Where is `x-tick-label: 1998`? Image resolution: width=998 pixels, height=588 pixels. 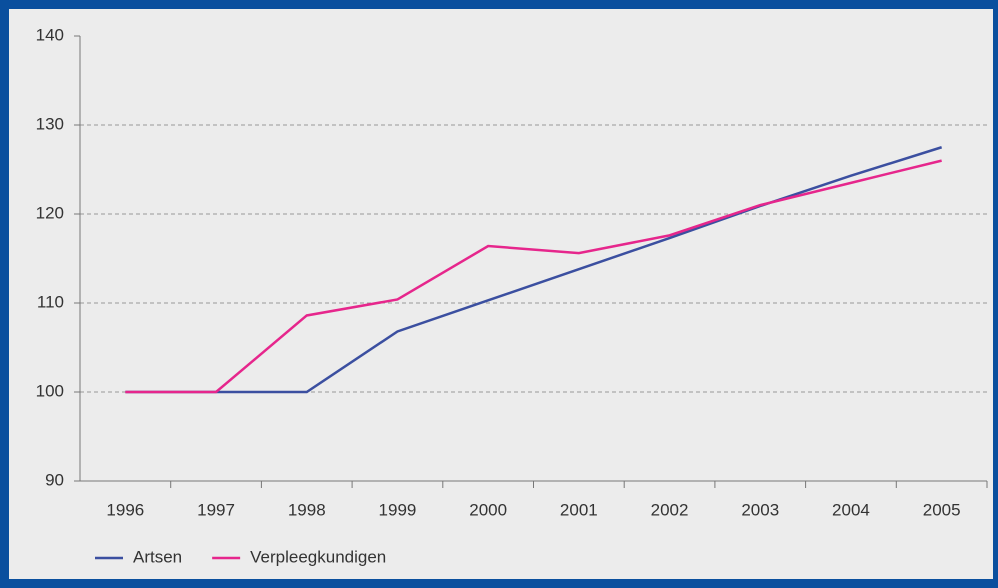 x-tick-label: 1998 is located at coordinates (307, 509).